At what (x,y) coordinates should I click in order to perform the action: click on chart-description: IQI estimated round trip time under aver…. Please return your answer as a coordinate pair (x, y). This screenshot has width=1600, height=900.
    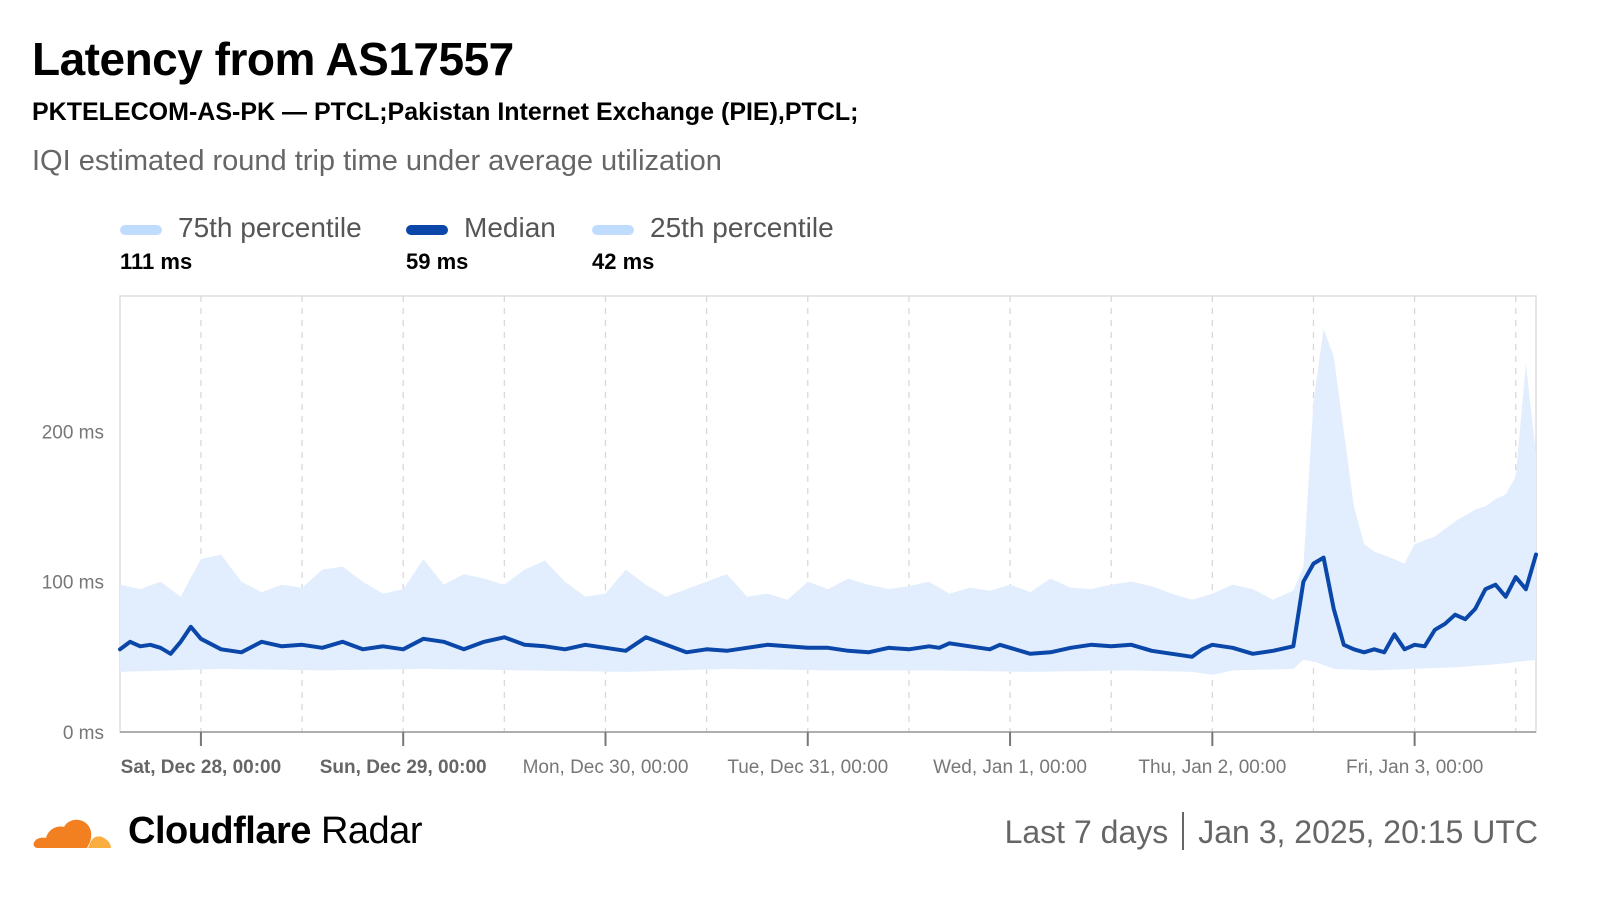
    Looking at the image, I should click on (377, 161).